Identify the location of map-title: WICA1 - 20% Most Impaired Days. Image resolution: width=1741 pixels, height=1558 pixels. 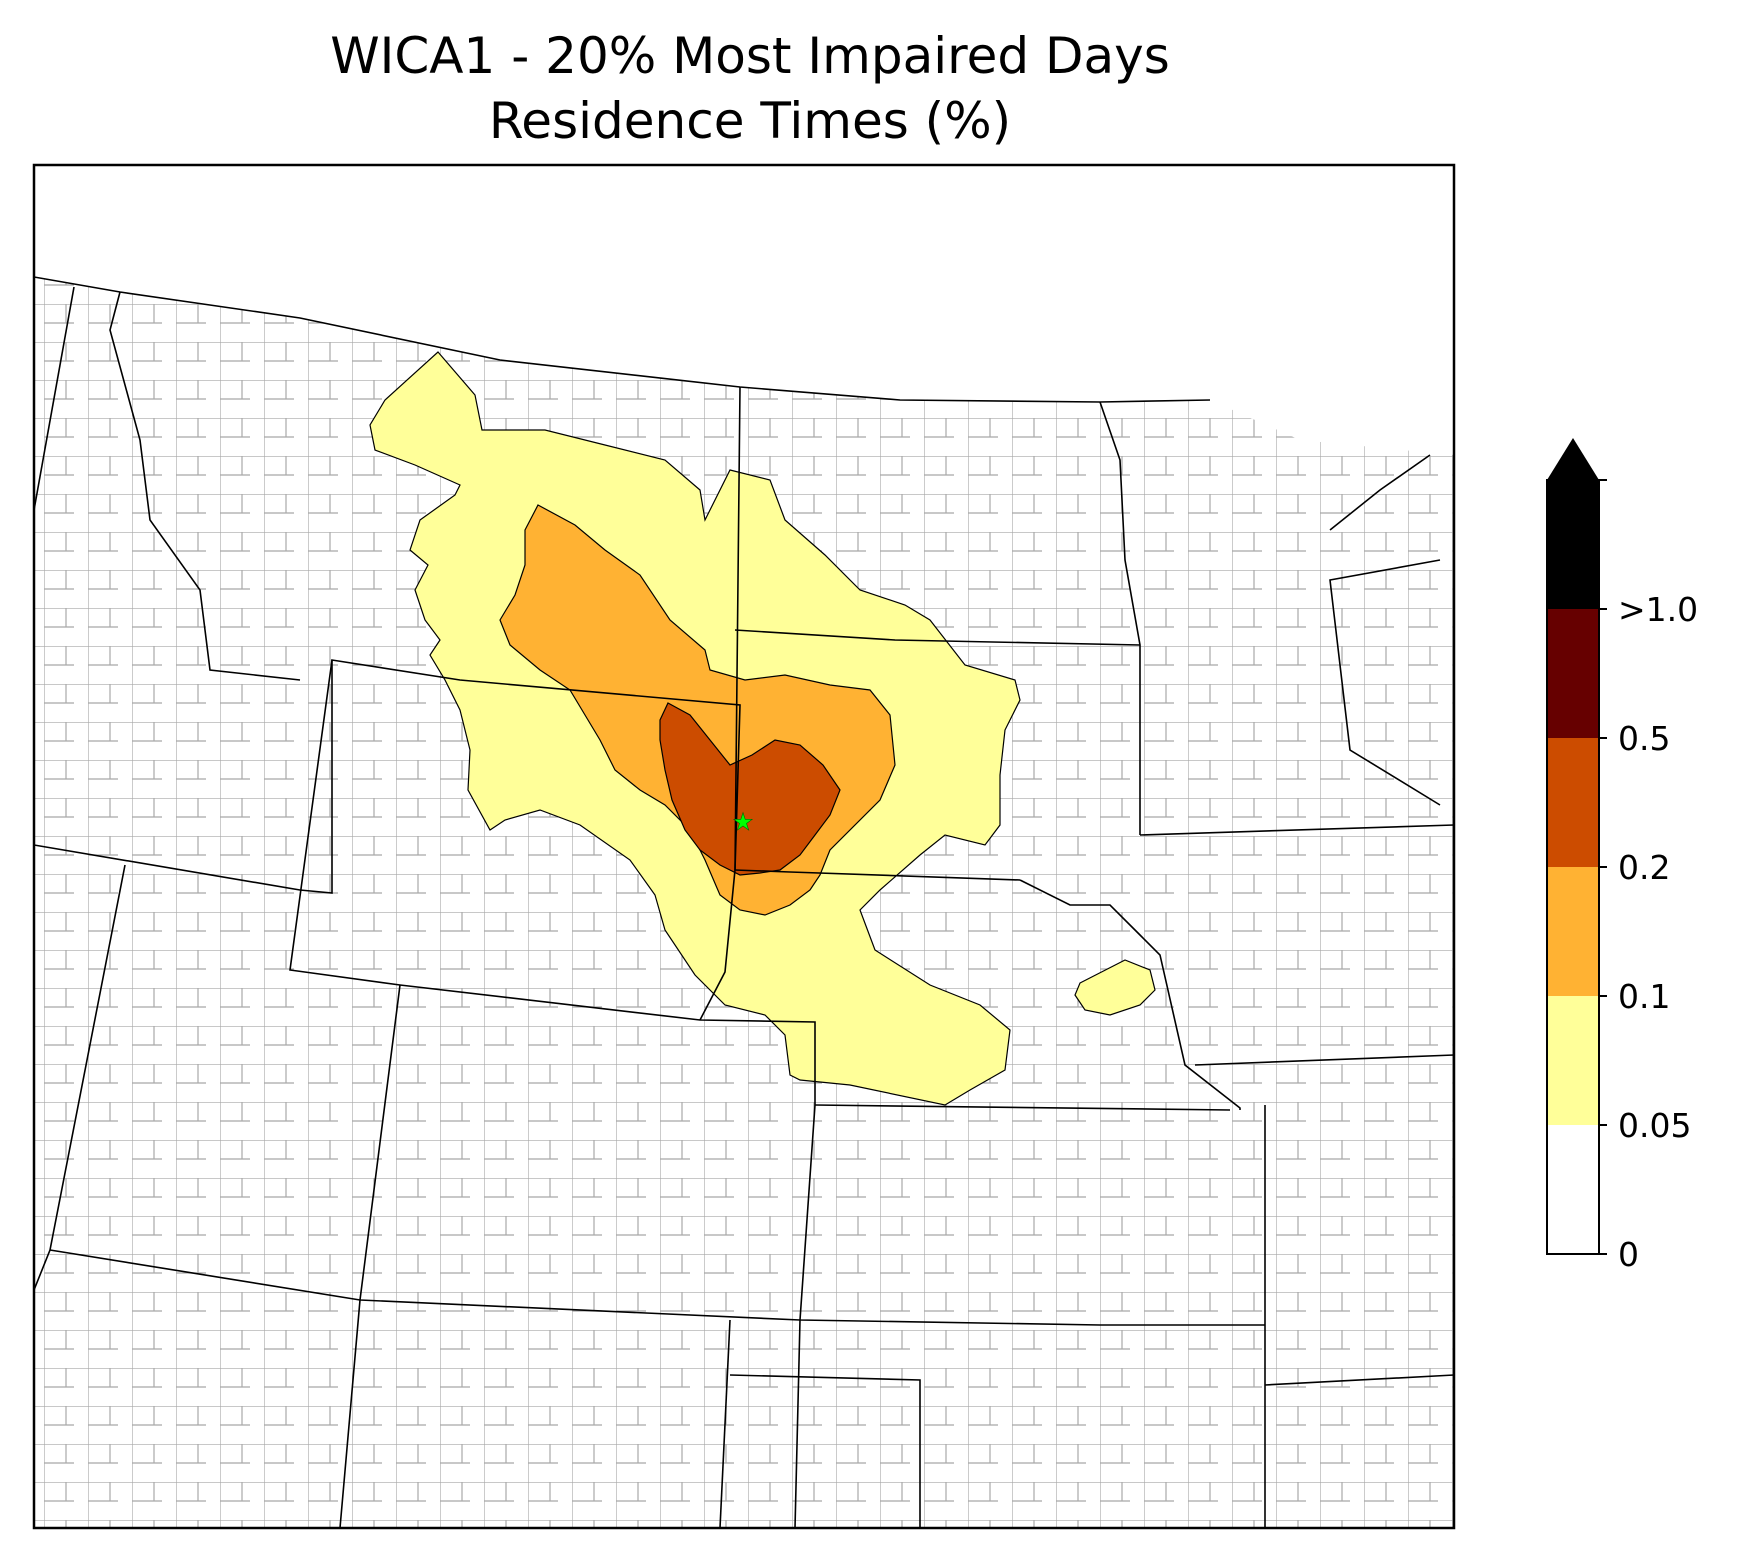
(750, 56).